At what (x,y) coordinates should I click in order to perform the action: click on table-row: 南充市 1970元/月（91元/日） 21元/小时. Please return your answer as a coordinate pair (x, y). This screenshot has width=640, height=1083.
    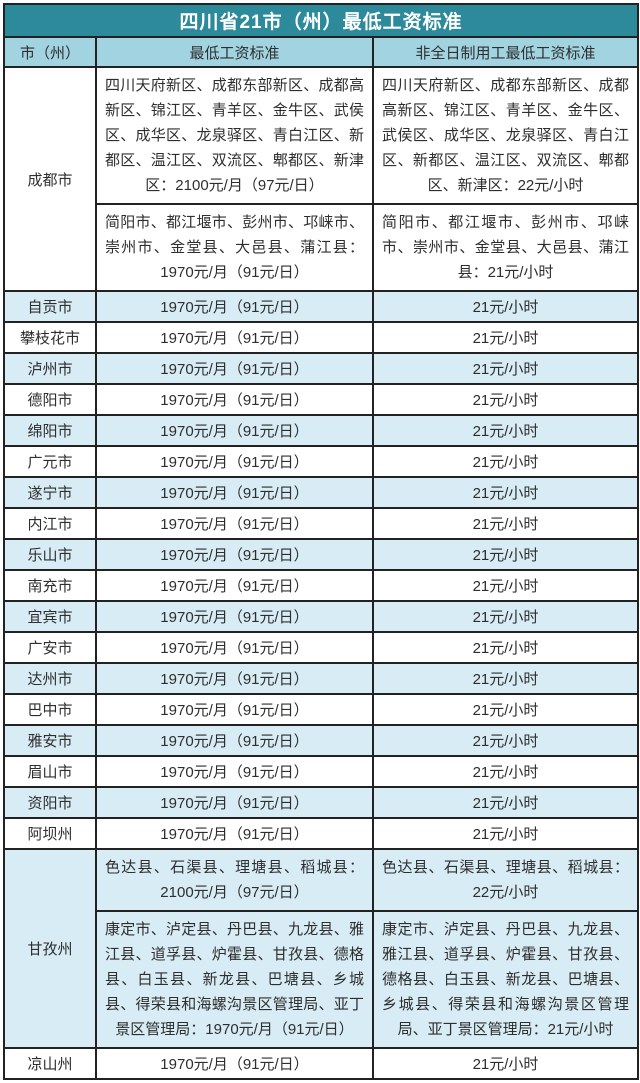
    Looking at the image, I should click on (321, 585).